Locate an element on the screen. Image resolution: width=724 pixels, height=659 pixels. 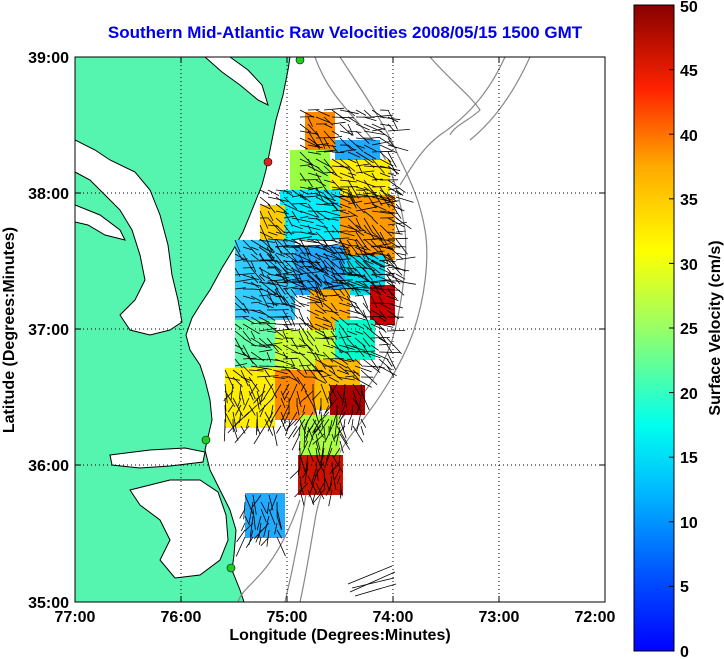
x-tick-label: 77:00 is located at coordinates (75, 617).